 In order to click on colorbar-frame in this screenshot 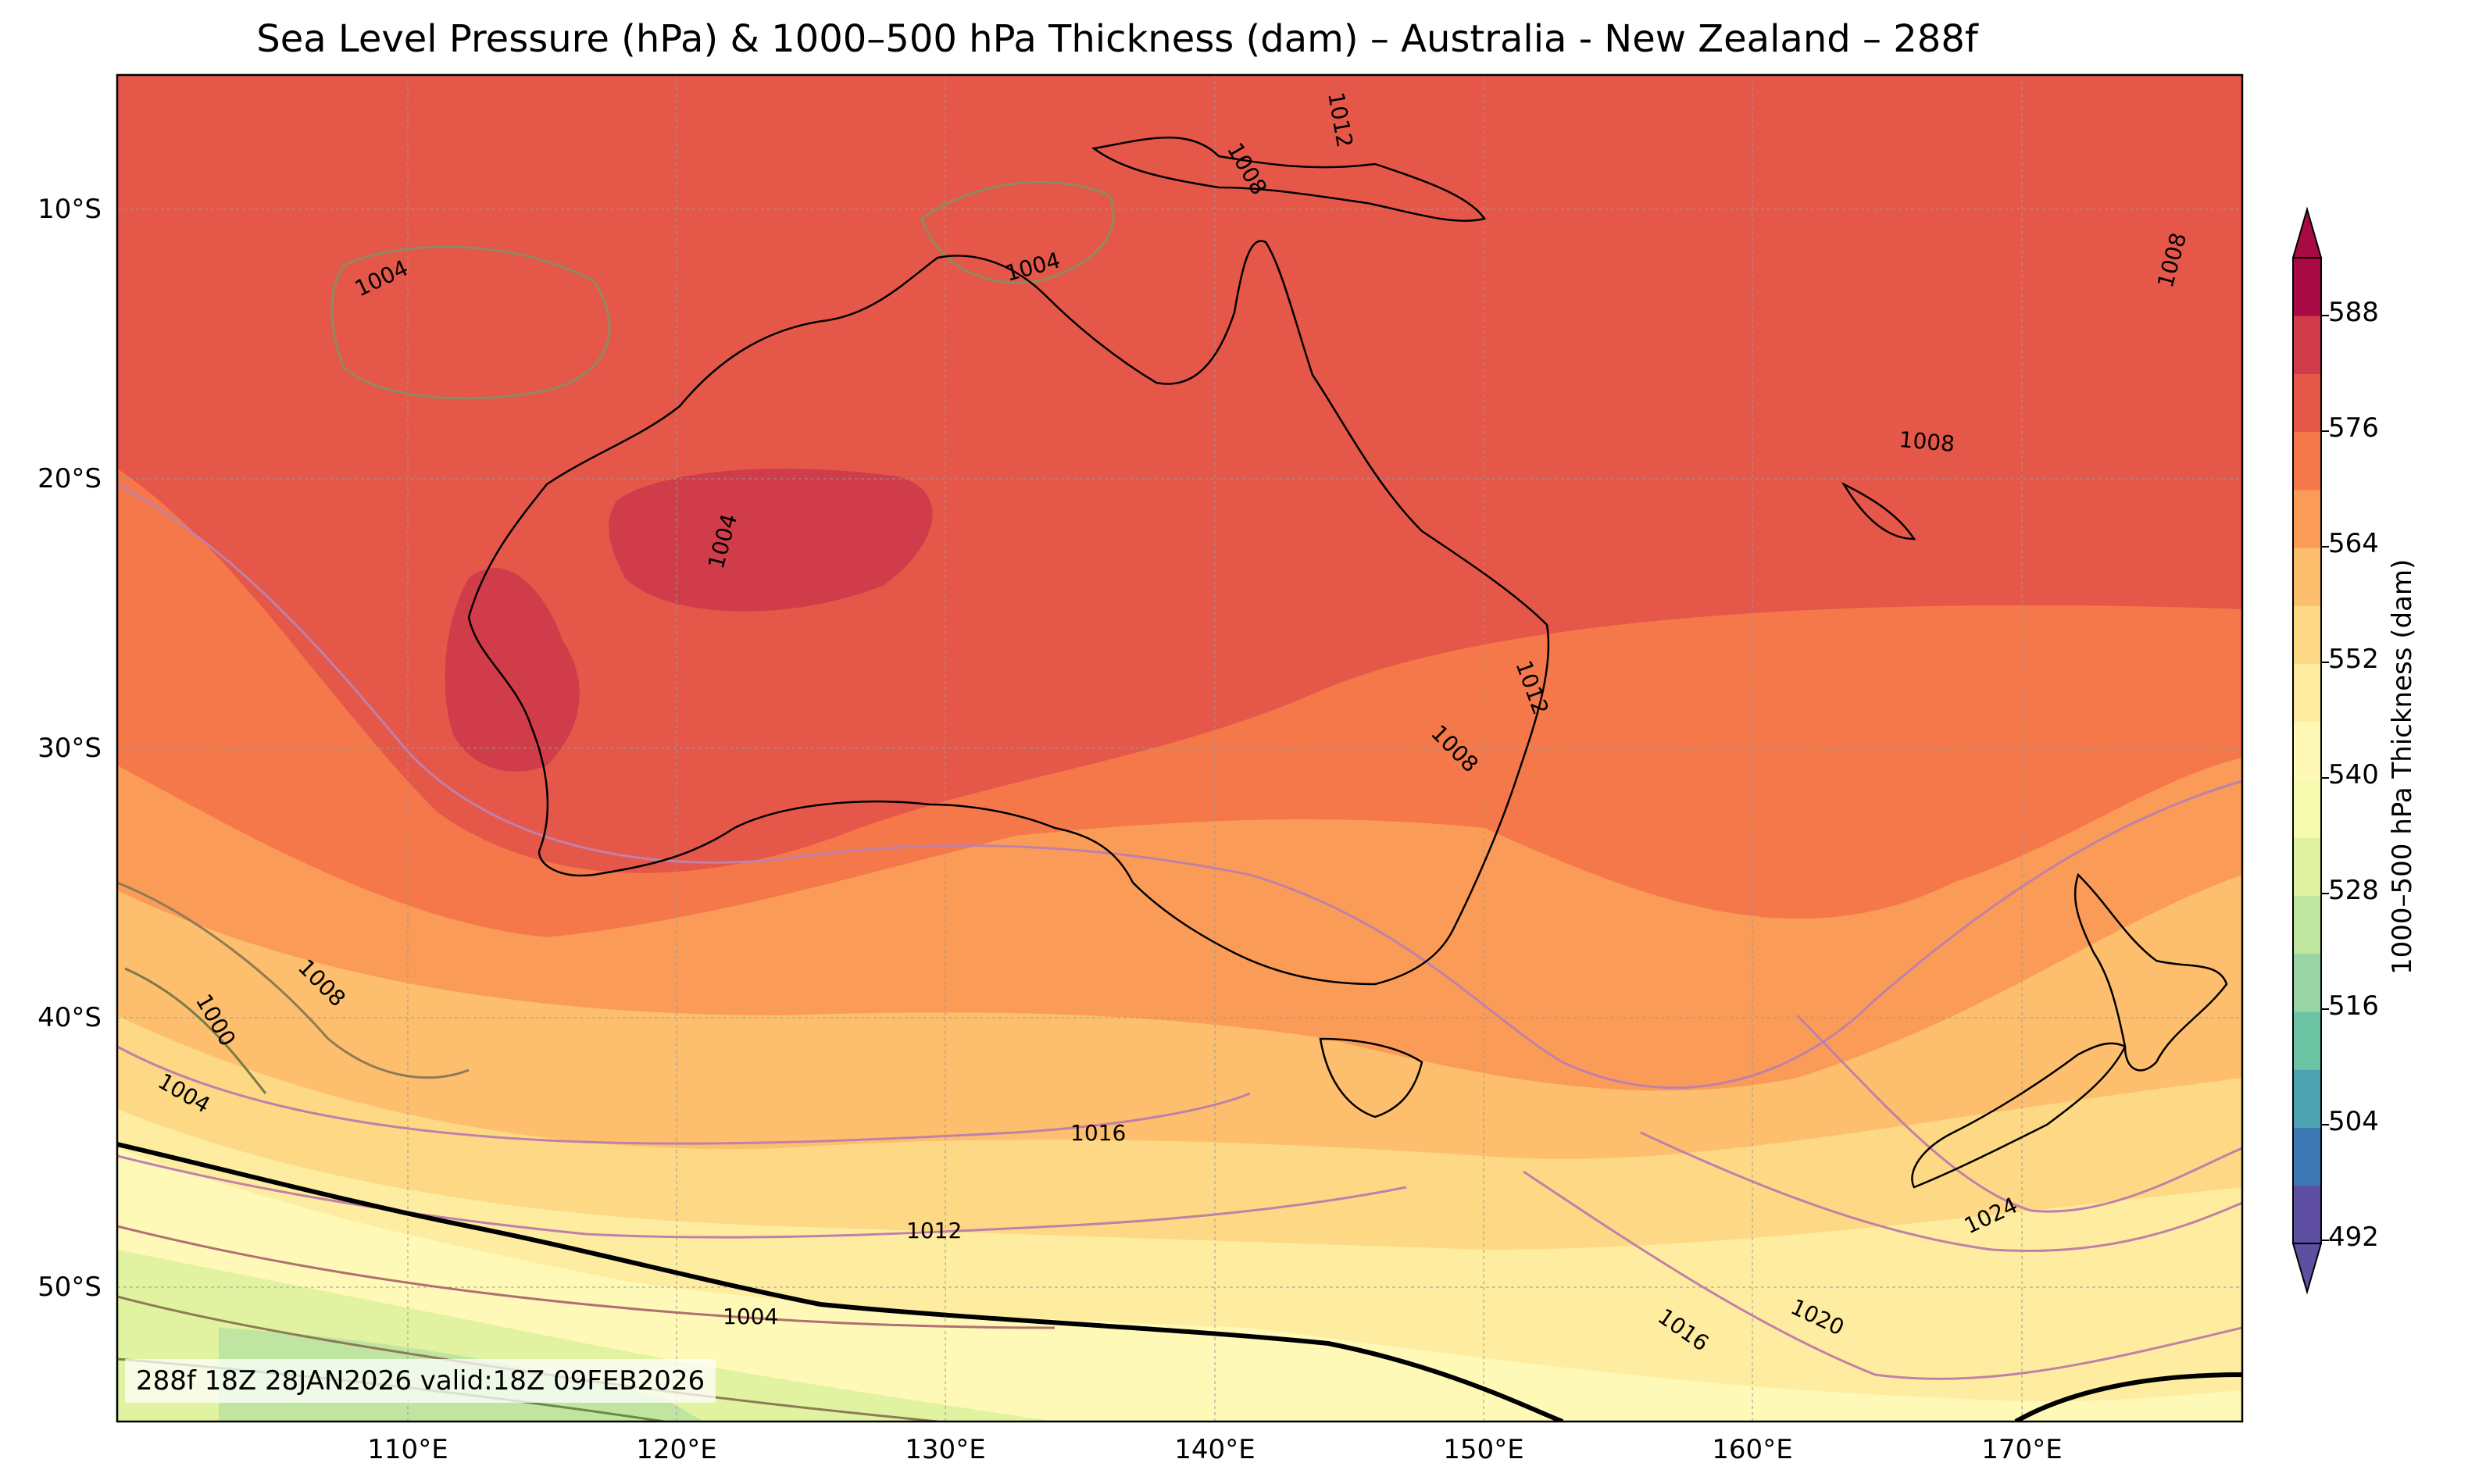, I will do `click(2307, 750)`.